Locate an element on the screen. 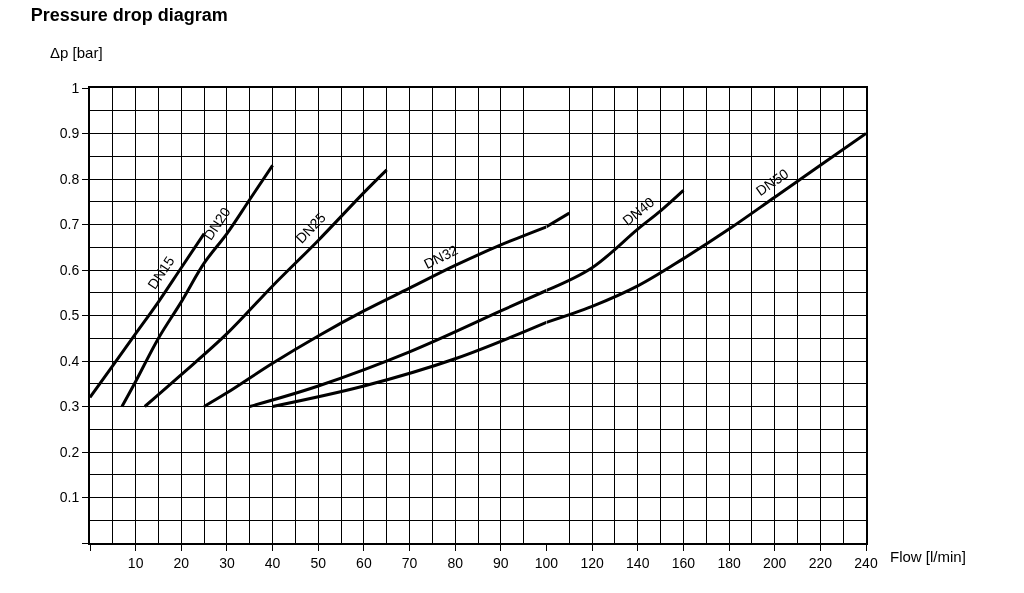 This screenshot has width=1024, height=593. x-tick-label: 200 is located at coordinates (775, 562).